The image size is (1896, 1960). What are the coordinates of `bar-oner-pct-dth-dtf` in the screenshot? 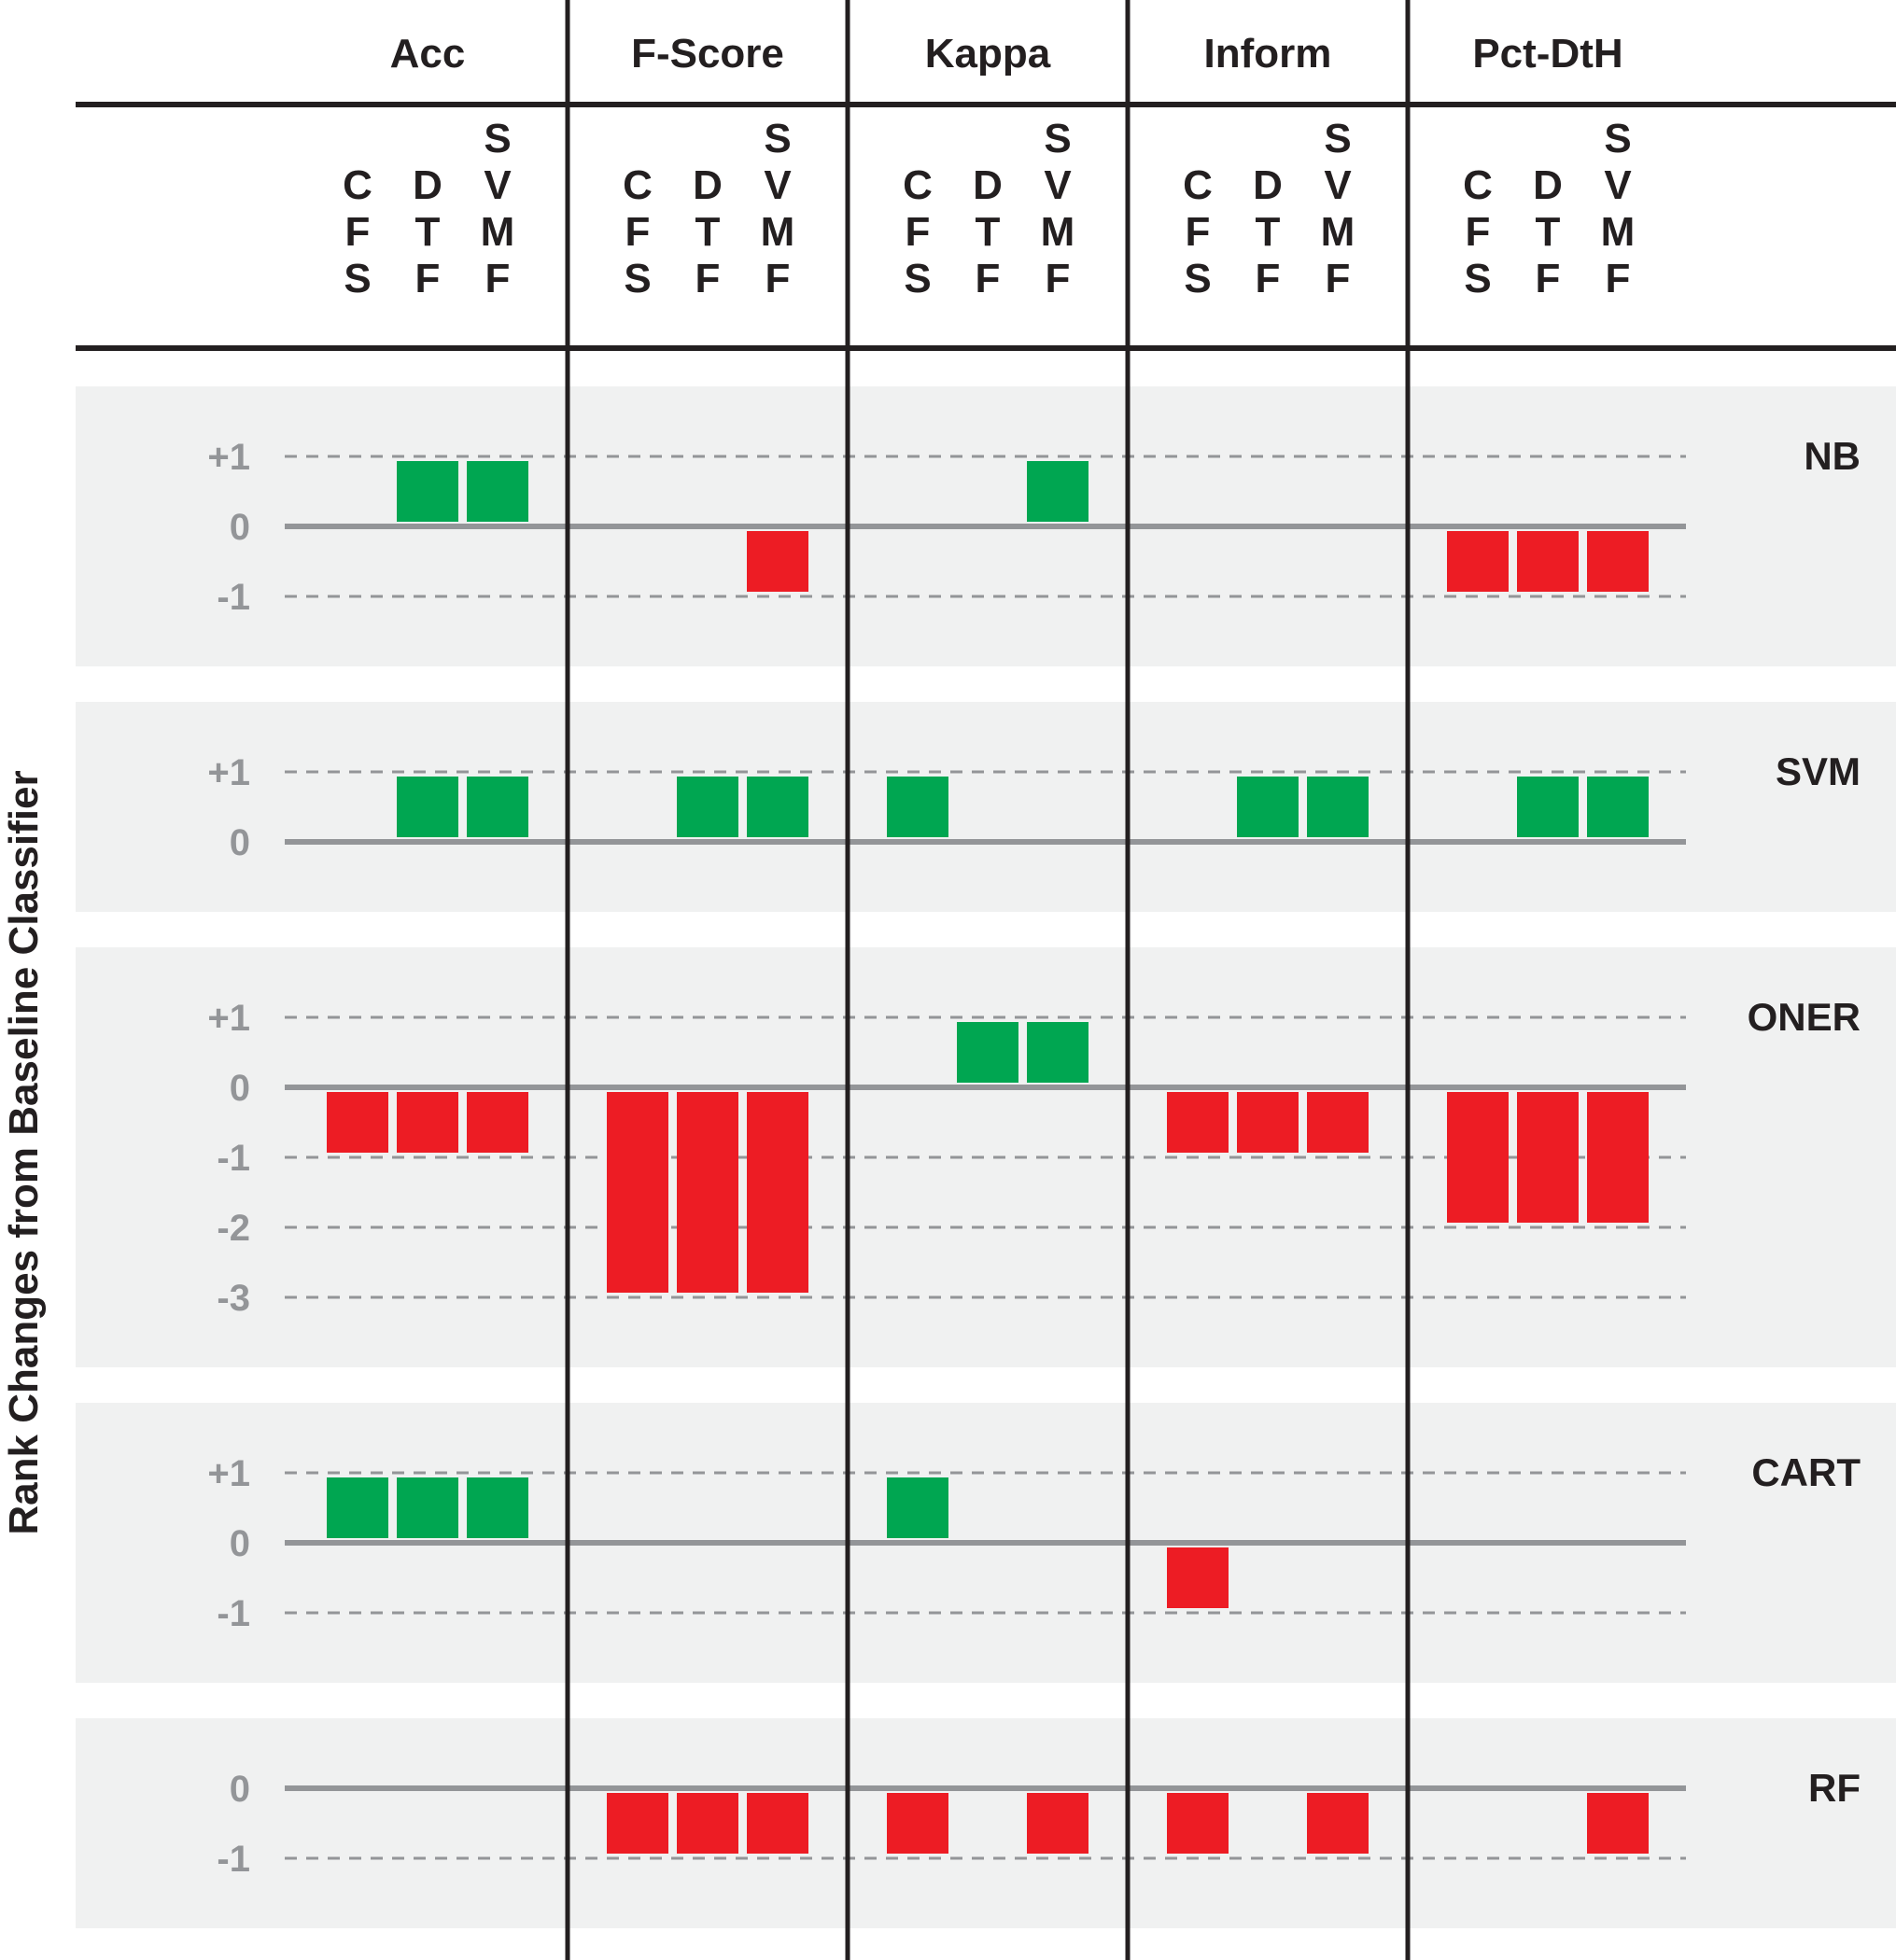 It's located at (1548, 1157).